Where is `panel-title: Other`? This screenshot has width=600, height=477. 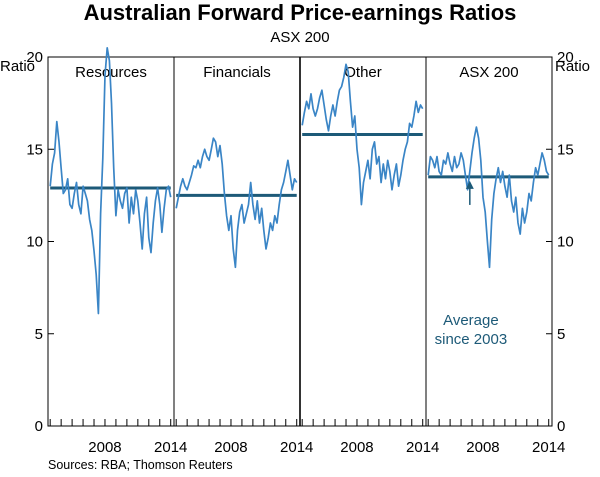
panel-title: Other is located at coordinates (363, 72).